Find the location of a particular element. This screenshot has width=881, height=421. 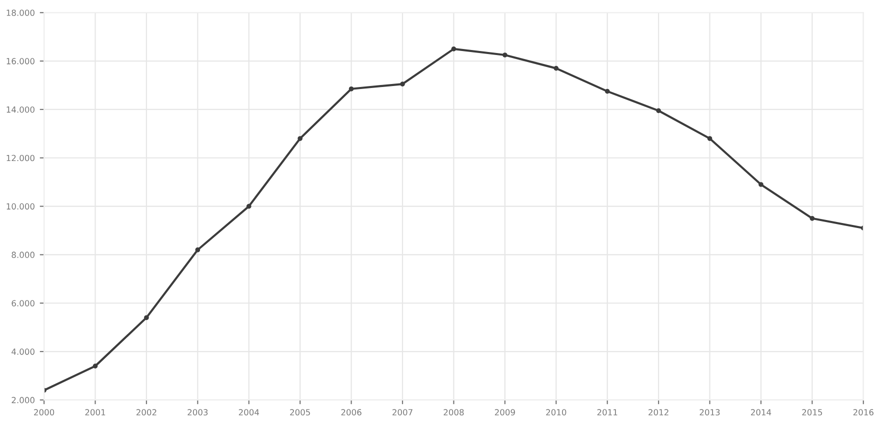

y-tick-label: 14.000 is located at coordinates (20, 109).